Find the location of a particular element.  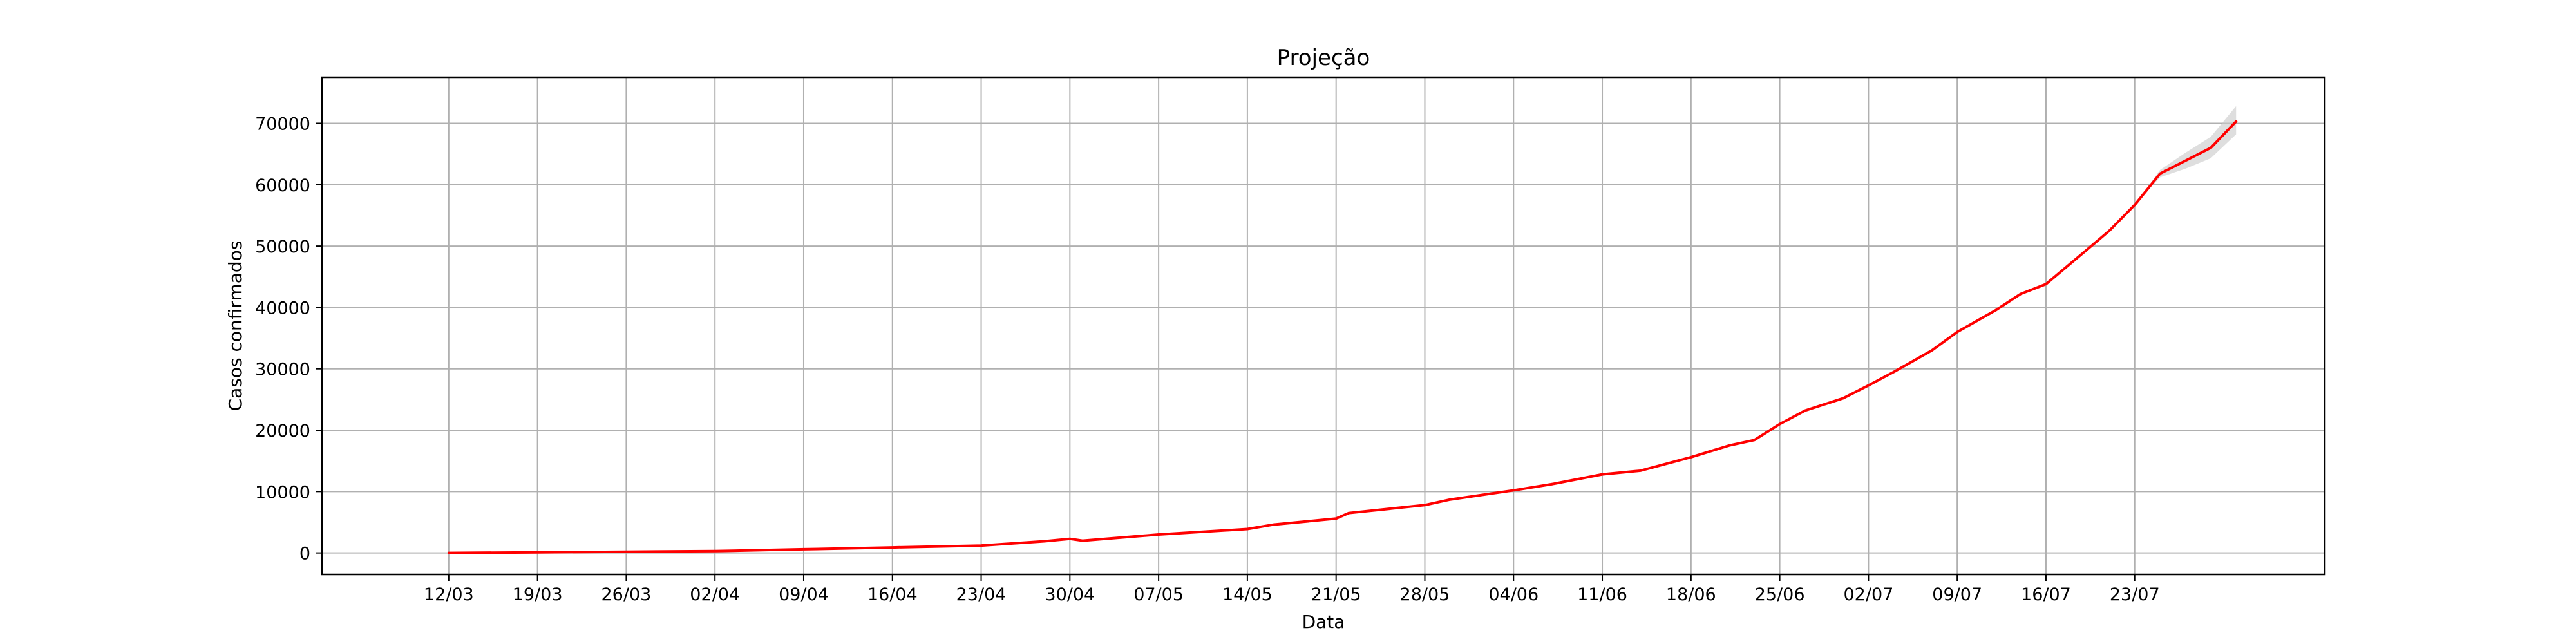

y-axis-label: Casos confirmados is located at coordinates (235, 326).